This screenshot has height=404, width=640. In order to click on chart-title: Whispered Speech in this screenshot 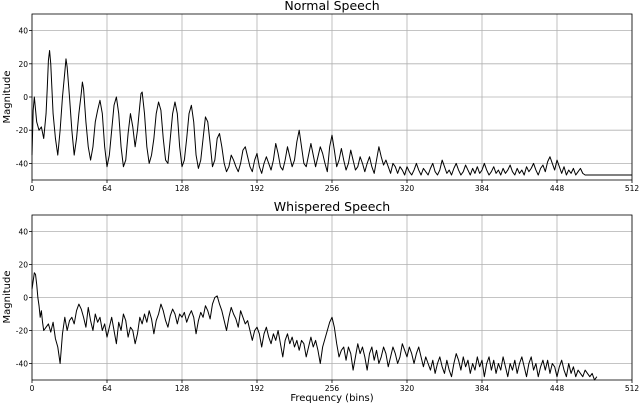, I will do `click(332, 206)`.